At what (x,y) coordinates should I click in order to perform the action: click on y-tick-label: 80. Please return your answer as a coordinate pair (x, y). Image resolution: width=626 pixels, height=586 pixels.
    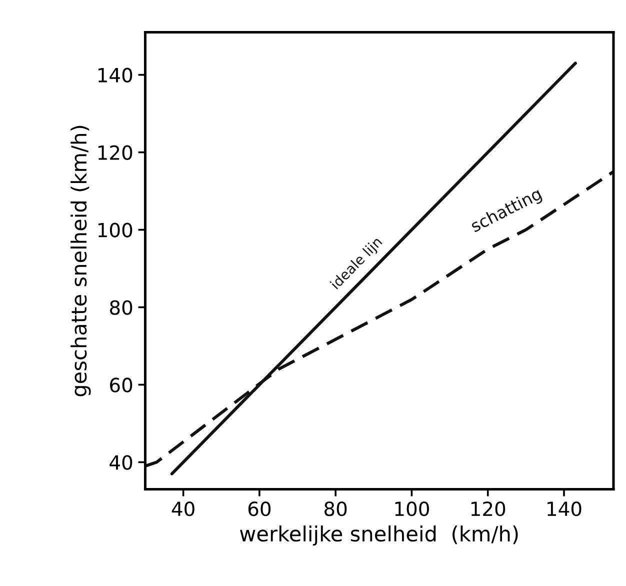
    Looking at the image, I should click on (121, 307).